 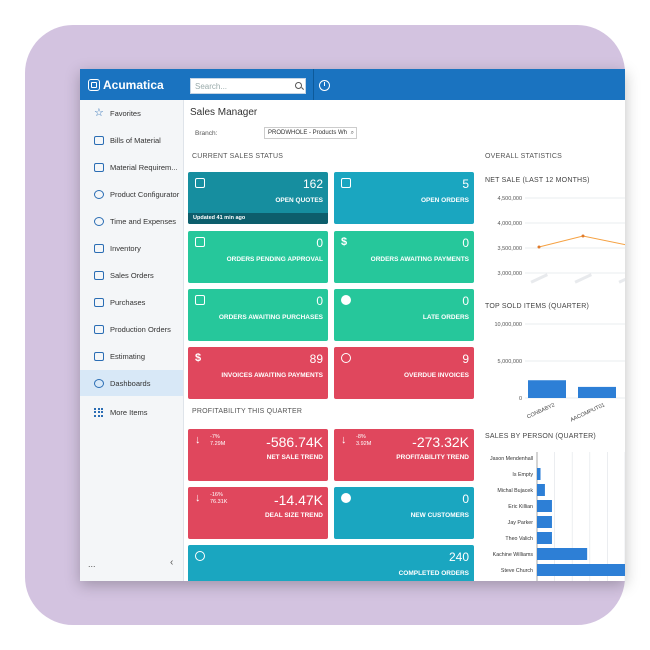 What do you see at coordinates (581, 241) in the screenshot?
I see `series-line` at bounding box center [581, 241].